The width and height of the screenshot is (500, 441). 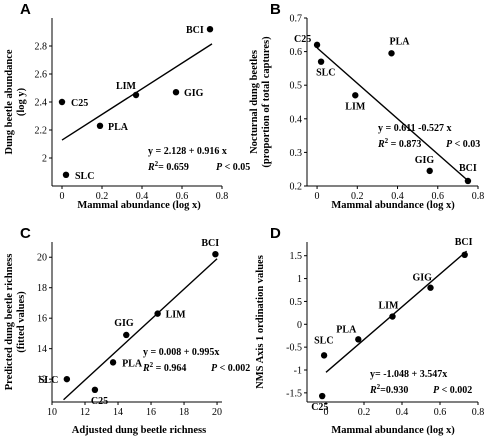 I want to click on panel-b-point-label-c25: C25, so click(x=302, y=39).